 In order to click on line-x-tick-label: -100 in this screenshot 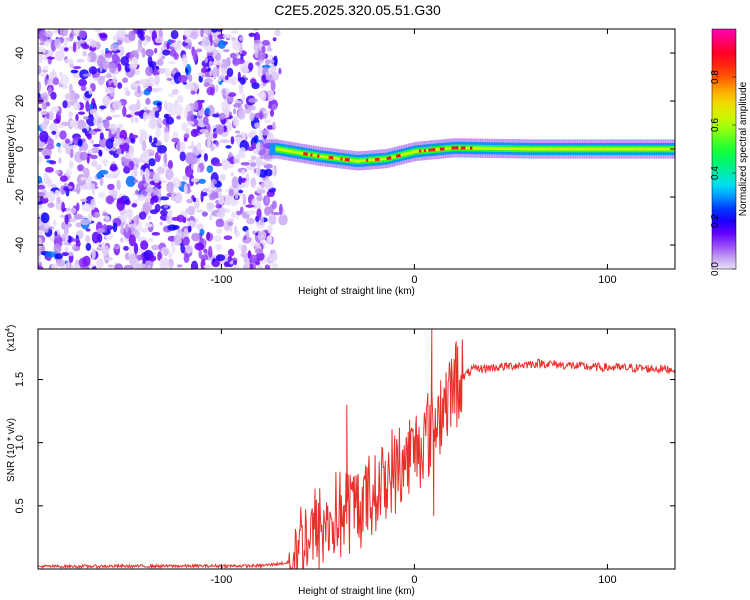, I will do `click(221, 580)`.